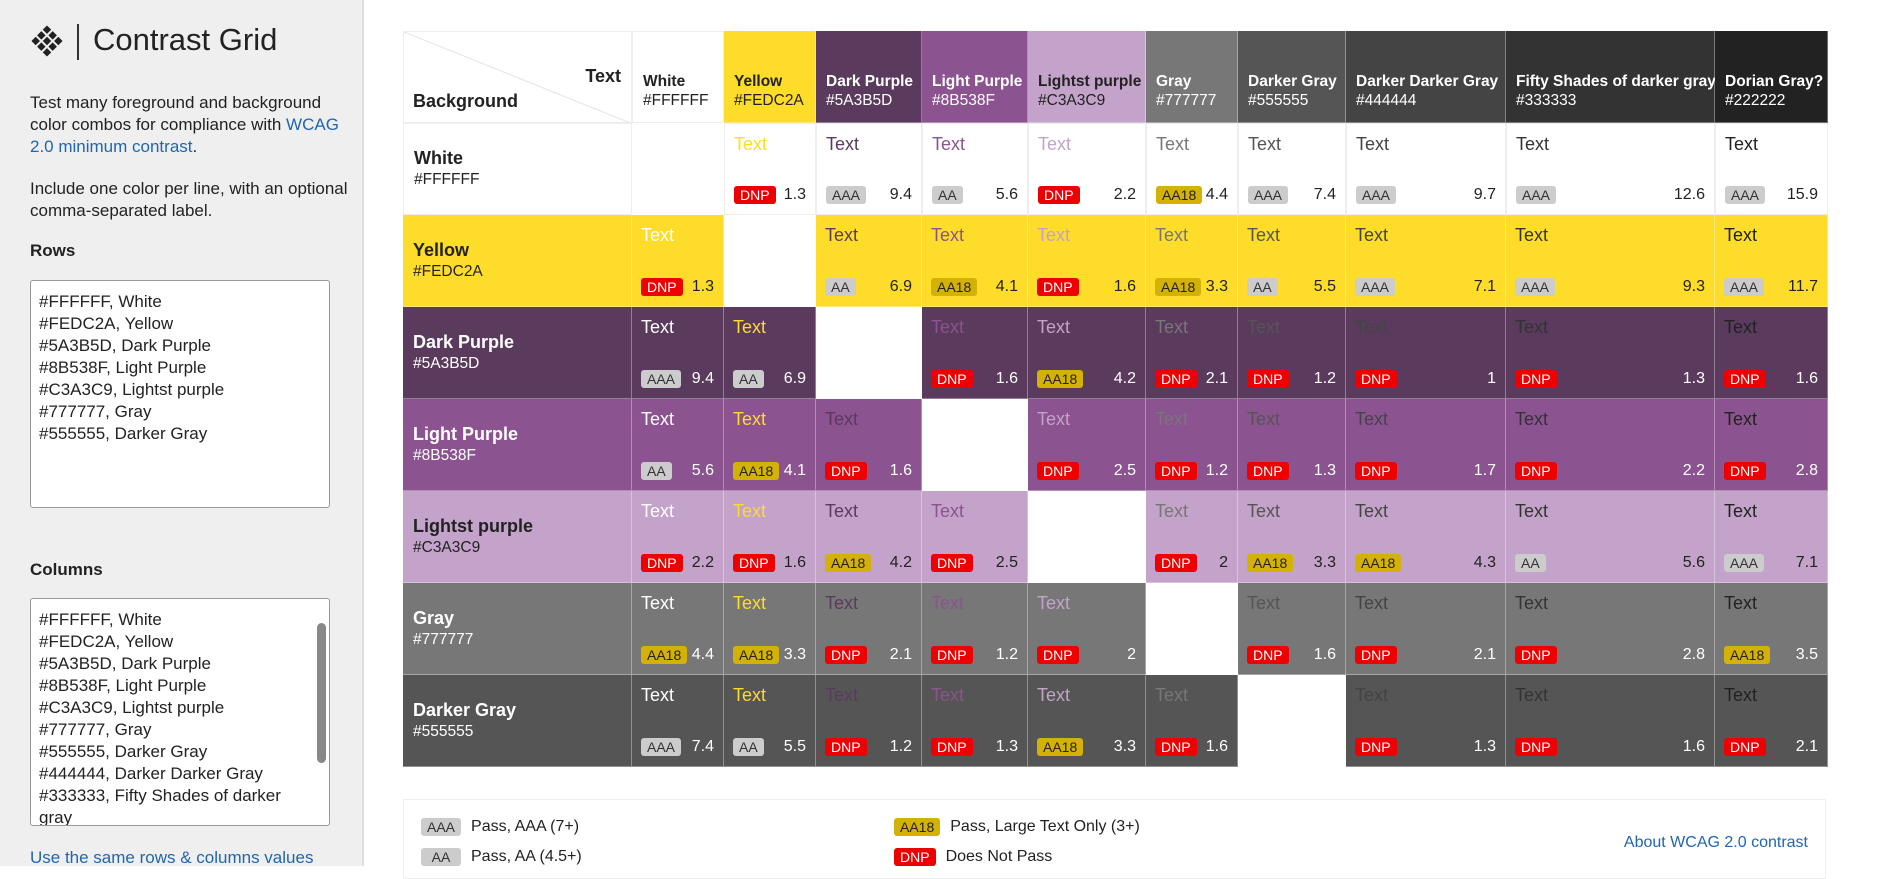 This screenshot has height=879, width=1899. I want to click on grid-cell: Text DNP 2.5, so click(1087, 445).